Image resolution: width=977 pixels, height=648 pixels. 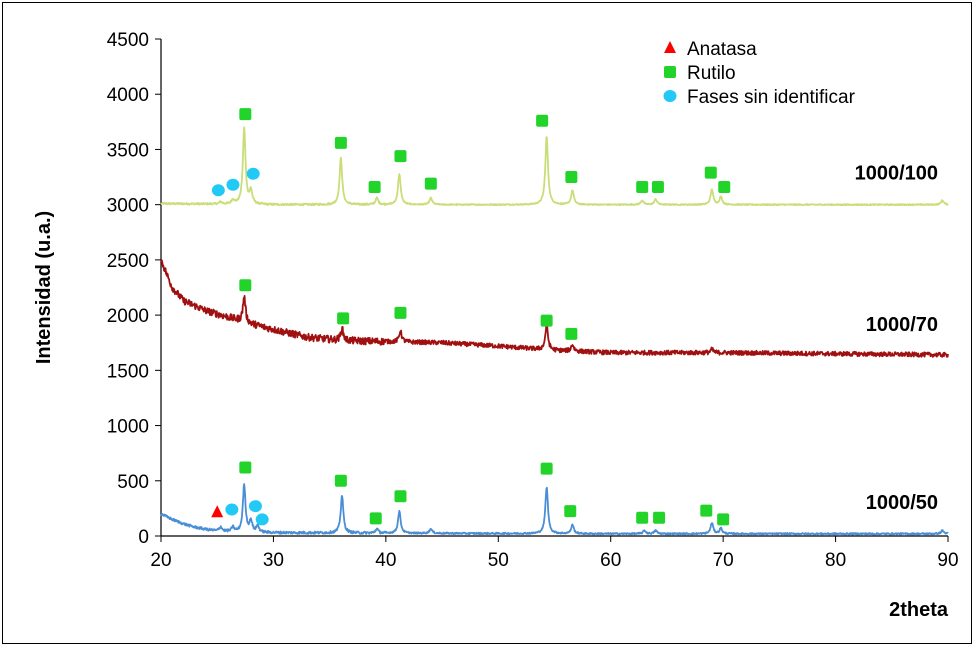 I want to click on y-tick-label: 4500, so click(x=128, y=40).